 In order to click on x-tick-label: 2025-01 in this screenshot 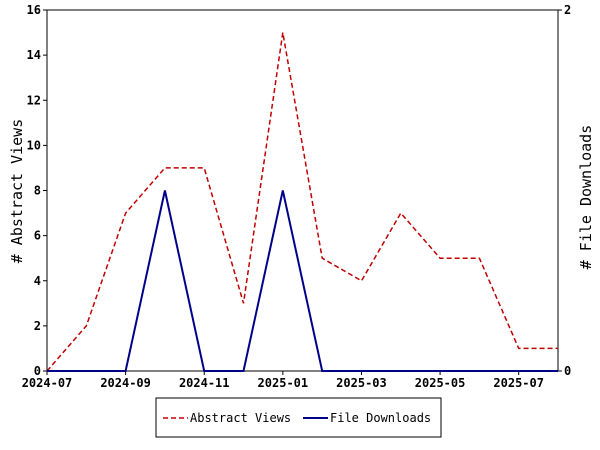, I will do `click(283, 383)`.